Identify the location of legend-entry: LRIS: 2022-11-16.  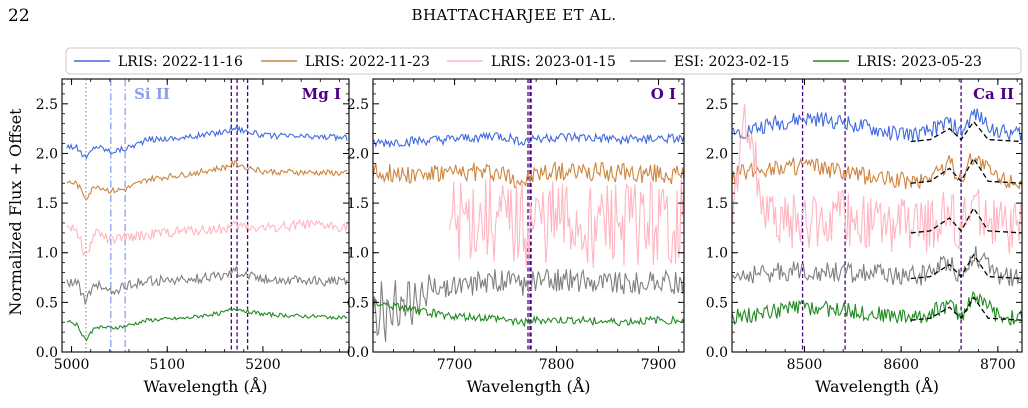
(158, 62).